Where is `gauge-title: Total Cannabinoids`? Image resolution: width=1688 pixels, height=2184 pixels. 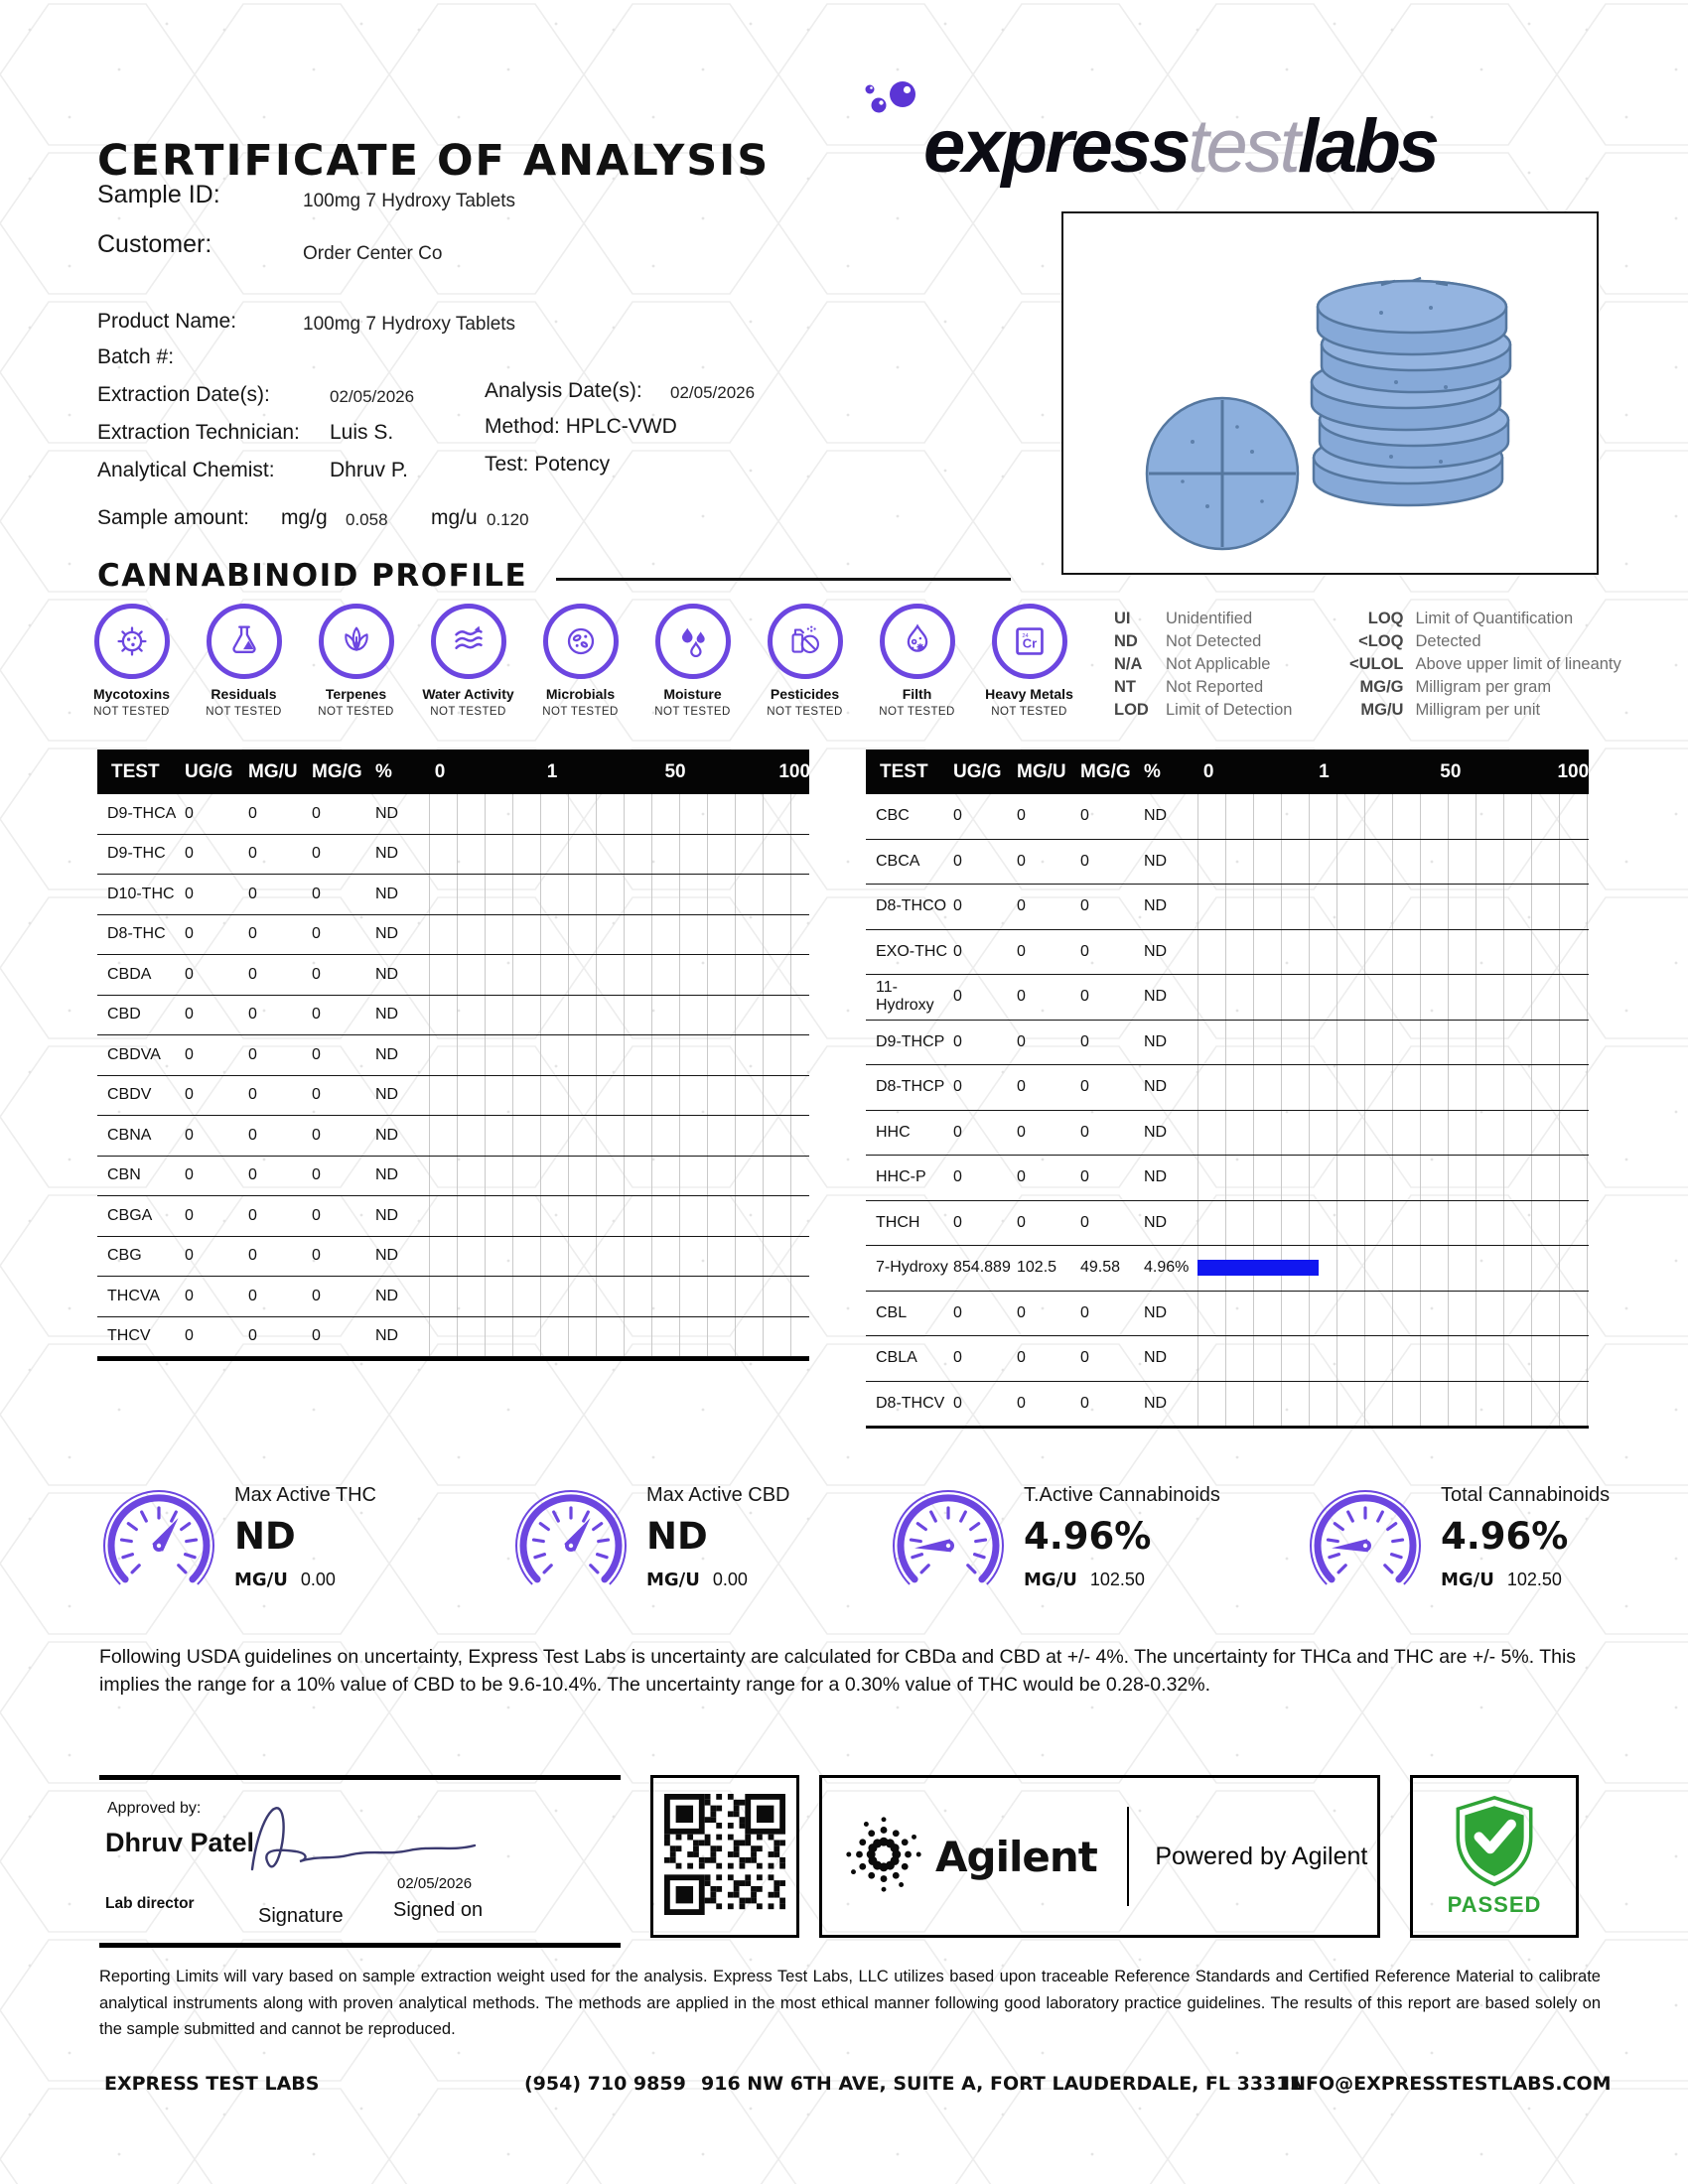 gauge-title: Total Cannabinoids is located at coordinates (1526, 1495).